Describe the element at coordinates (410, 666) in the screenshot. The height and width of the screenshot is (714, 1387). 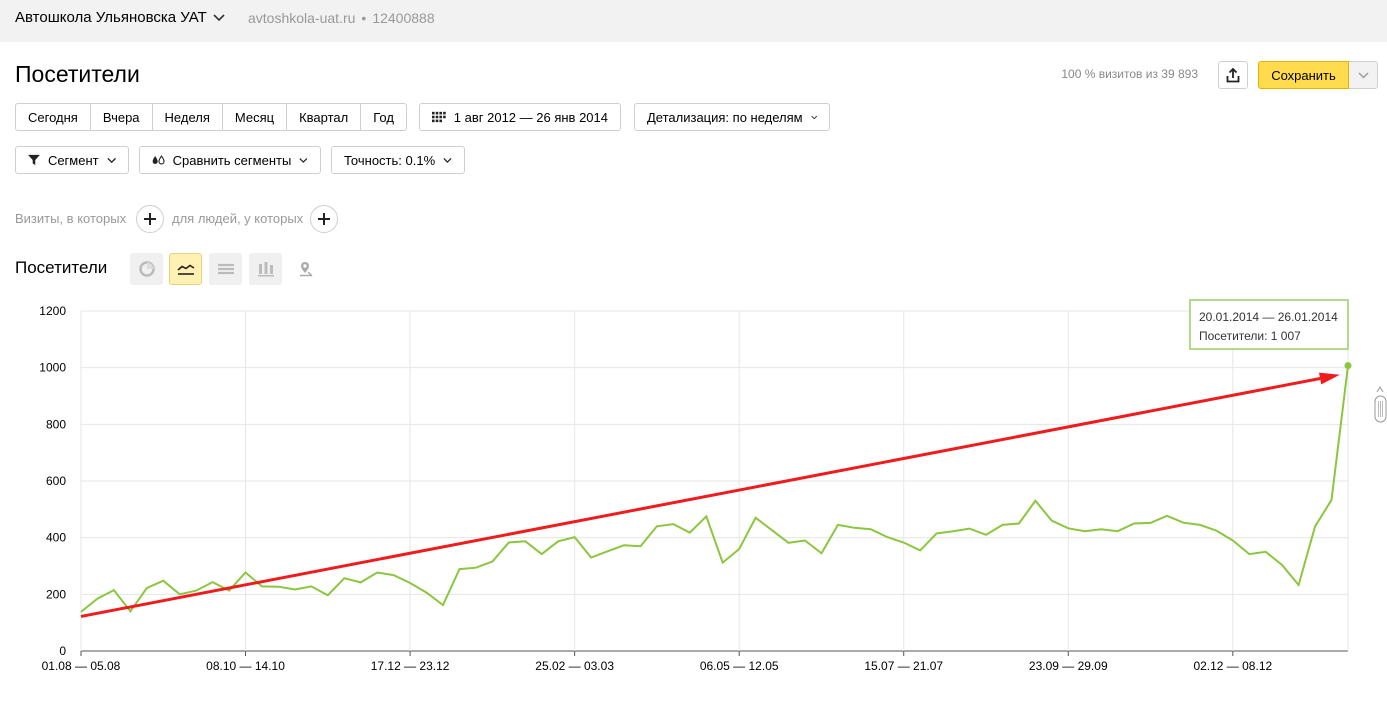
I see `x-tick-label: 17.12 — 23.12` at that location.